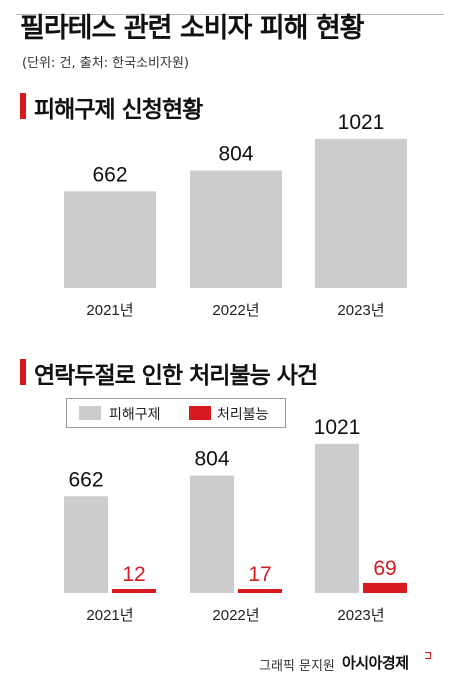  Describe the element at coordinates (176, 413) in the screenshot. I see `chart-2-legend: 피해구제 처리불능` at that location.